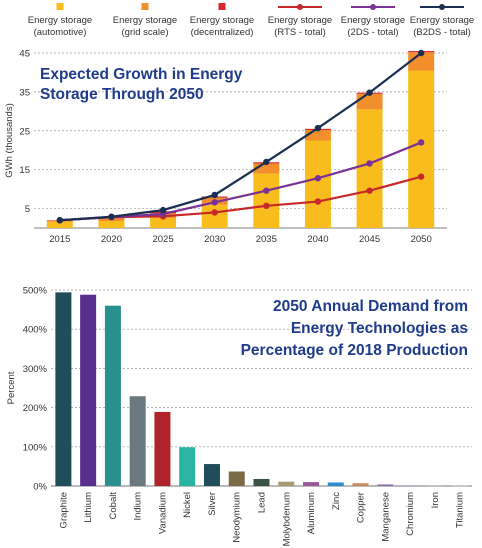 The height and width of the screenshot is (548, 482). What do you see at coordinates (212, 504) in the screenshot?
I see `x-tick-label: Silver` at bounding box center [212, 504].